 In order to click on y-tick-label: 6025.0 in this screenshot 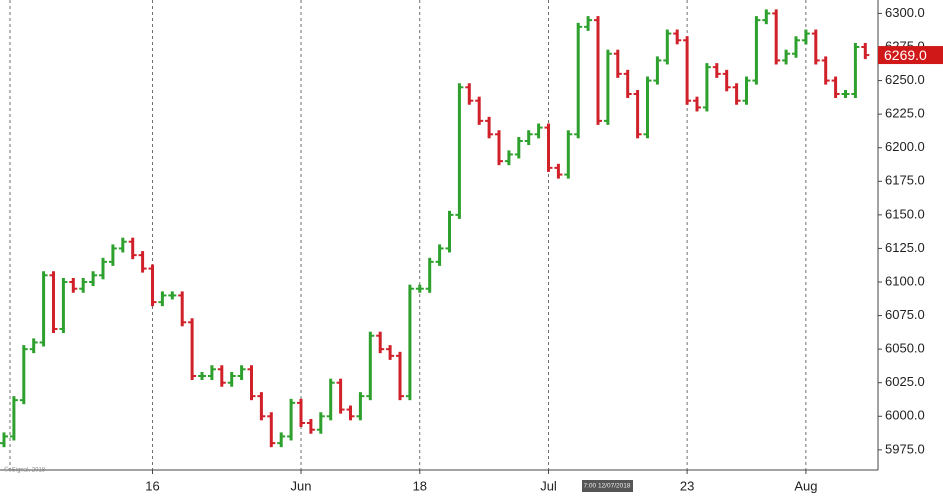, I will do `click(905, 381)`.